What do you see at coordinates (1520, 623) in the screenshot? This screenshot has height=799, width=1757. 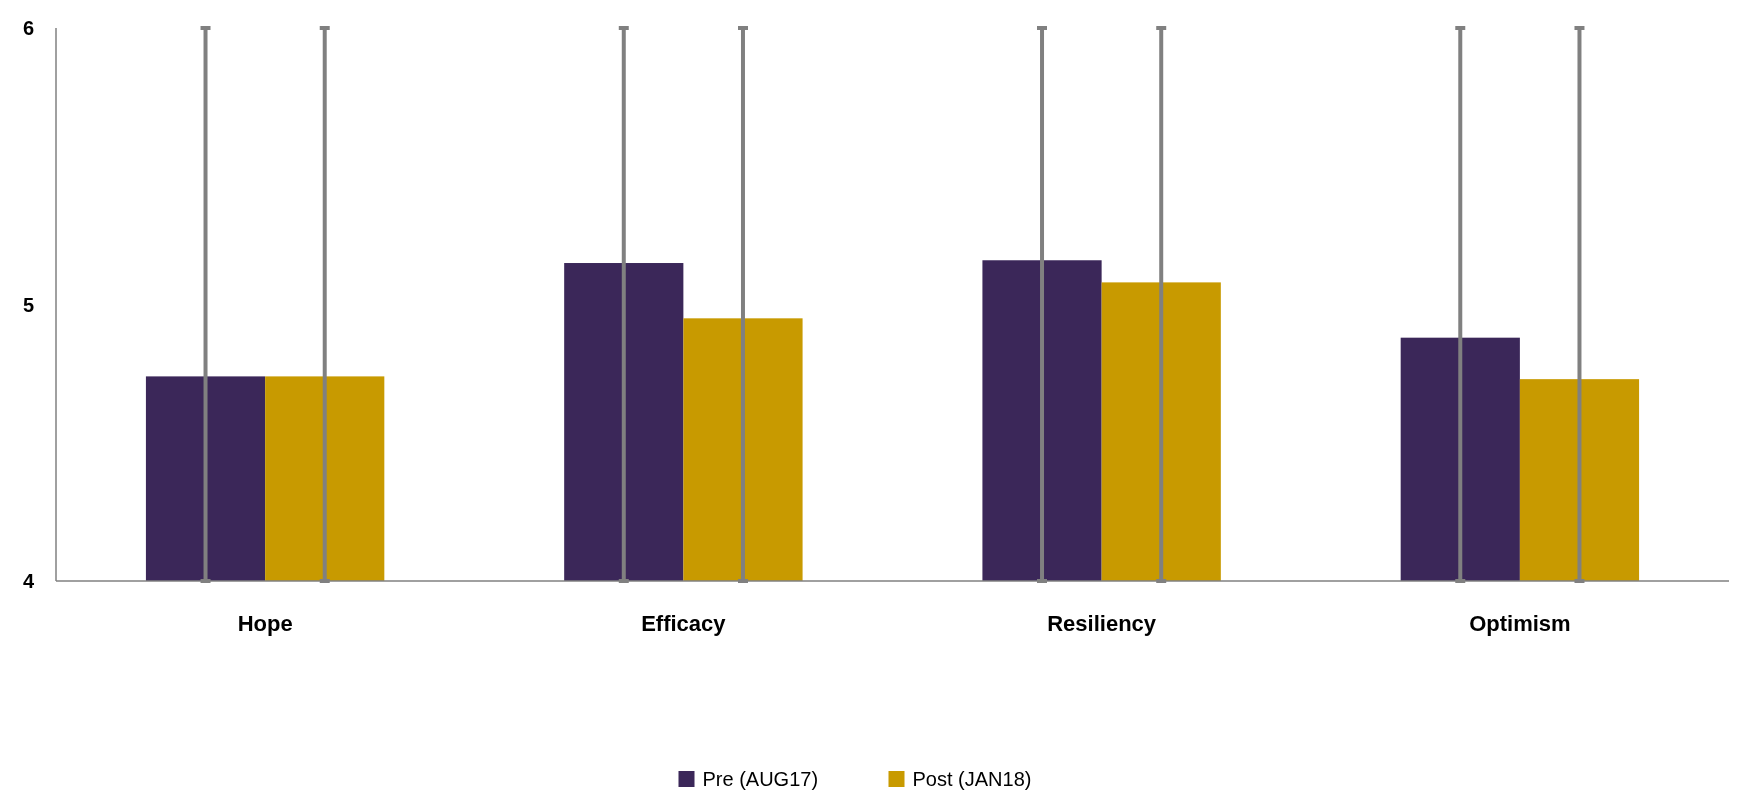 I see `x-tick-label: Optimism` at bounding box center [1520, 623].